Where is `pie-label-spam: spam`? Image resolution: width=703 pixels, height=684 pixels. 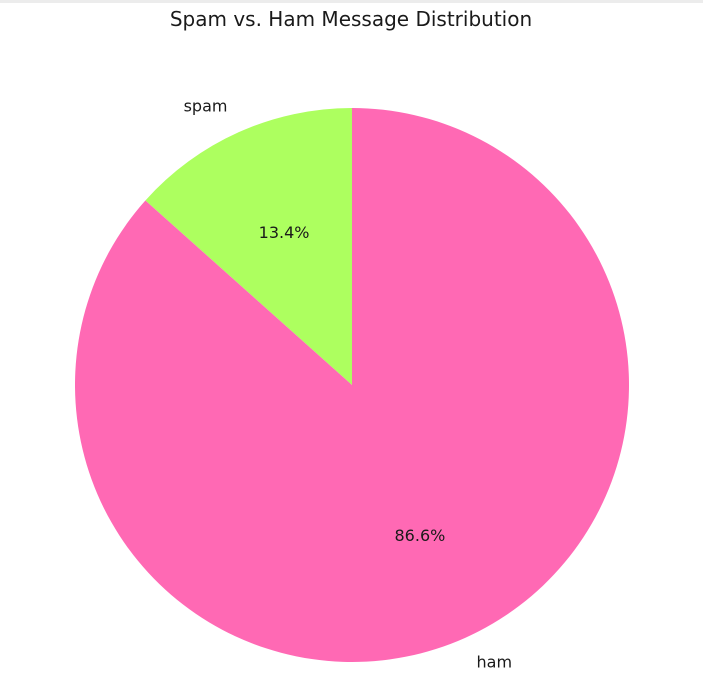 pie-label-spam: spam is located at coordinates (206, 105).